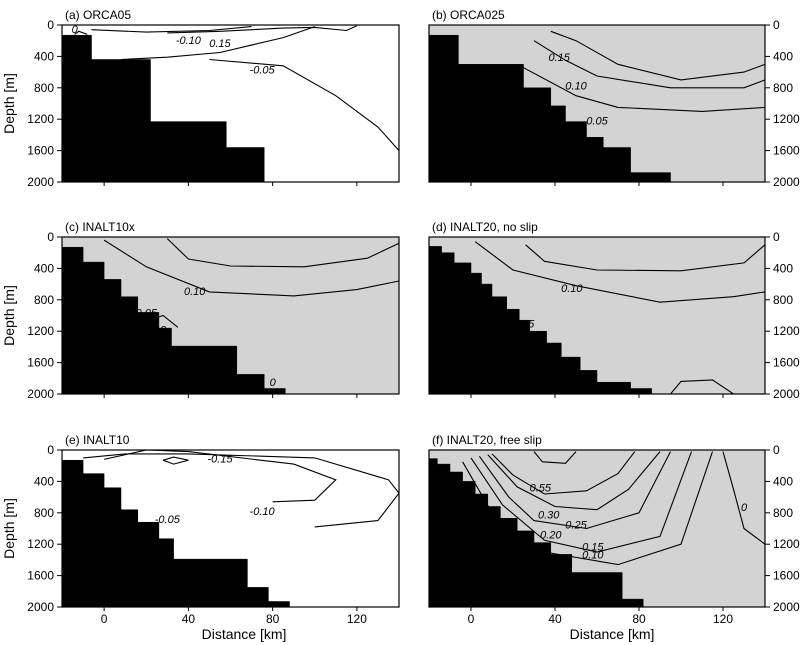 This screenshot has width=809, height=645. What do you see at coordinates (195, 292) in the screenshot?
I see `contour-label: 0.10` at bounding box center [195, 292].